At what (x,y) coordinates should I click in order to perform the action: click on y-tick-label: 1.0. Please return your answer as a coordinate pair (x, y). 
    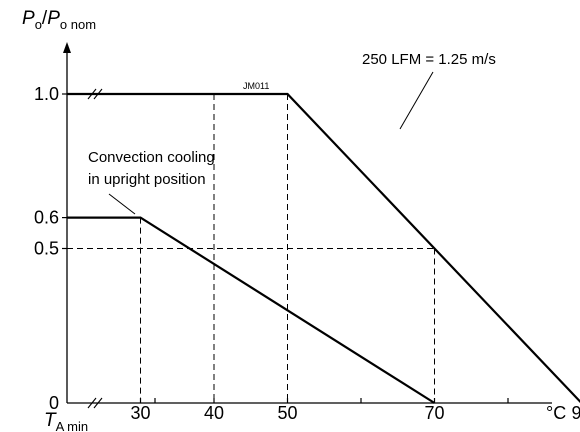
    Looking at the image, I should click on (46, 94).